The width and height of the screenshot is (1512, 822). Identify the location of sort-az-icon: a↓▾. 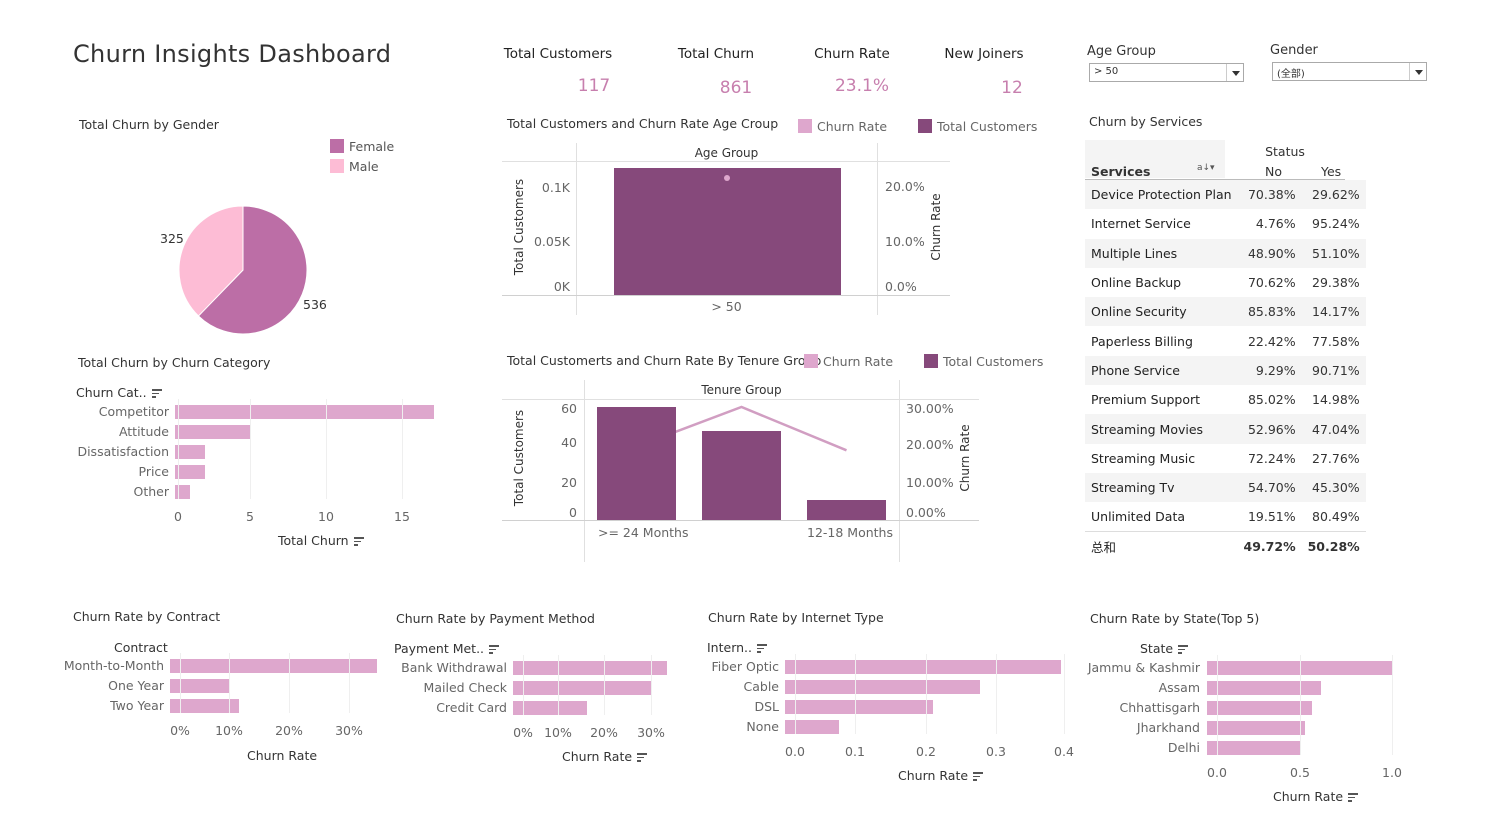
(1206, 168).